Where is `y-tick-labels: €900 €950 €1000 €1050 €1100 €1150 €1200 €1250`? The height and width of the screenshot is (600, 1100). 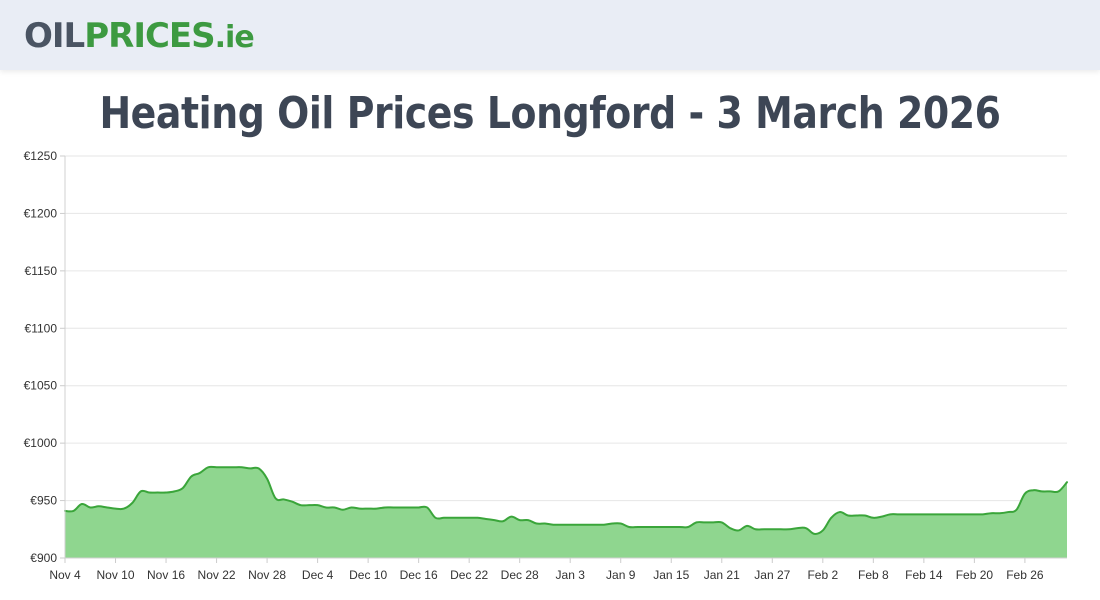 y-tick-labels: €900 €950 €1000 €1050 €1100 €1150 €1200 €1250 is located at coordinates (41, 357).